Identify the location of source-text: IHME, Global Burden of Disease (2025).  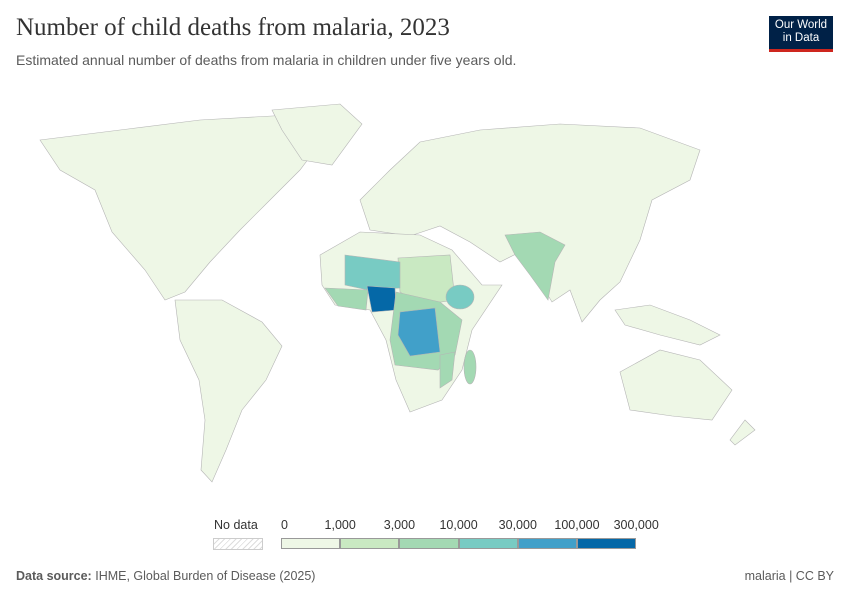
(205, 576).